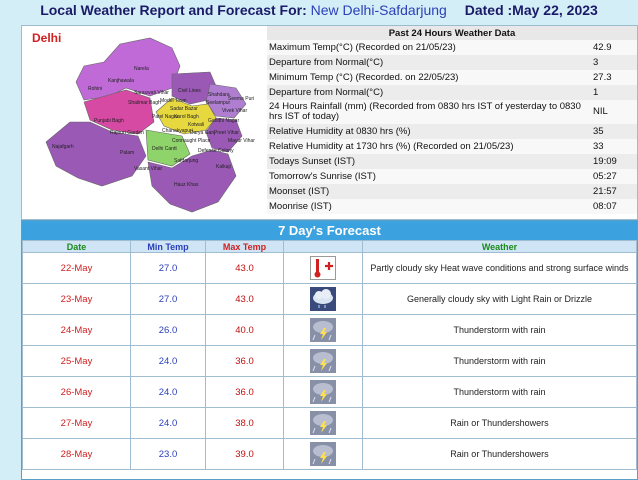 Image resolution: width=638 pixels, height=480 pixels. I want to click on forecast-date: 27-May, so click(76, 423).